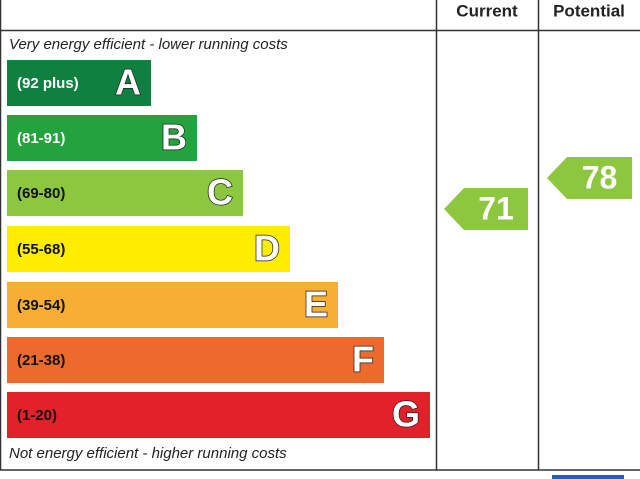 This screenshot has height=479, width=640. I want to click on band-range: (39-54), so click(41, 305).